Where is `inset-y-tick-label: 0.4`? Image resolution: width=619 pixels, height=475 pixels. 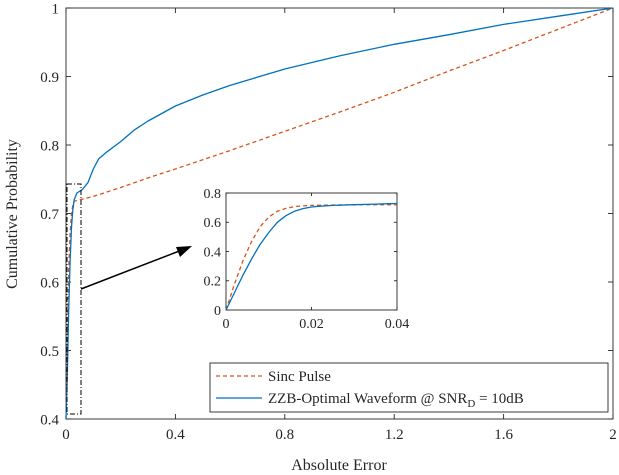 inset-y-tick-label: 0.4 is located at coordinates (213, 252).